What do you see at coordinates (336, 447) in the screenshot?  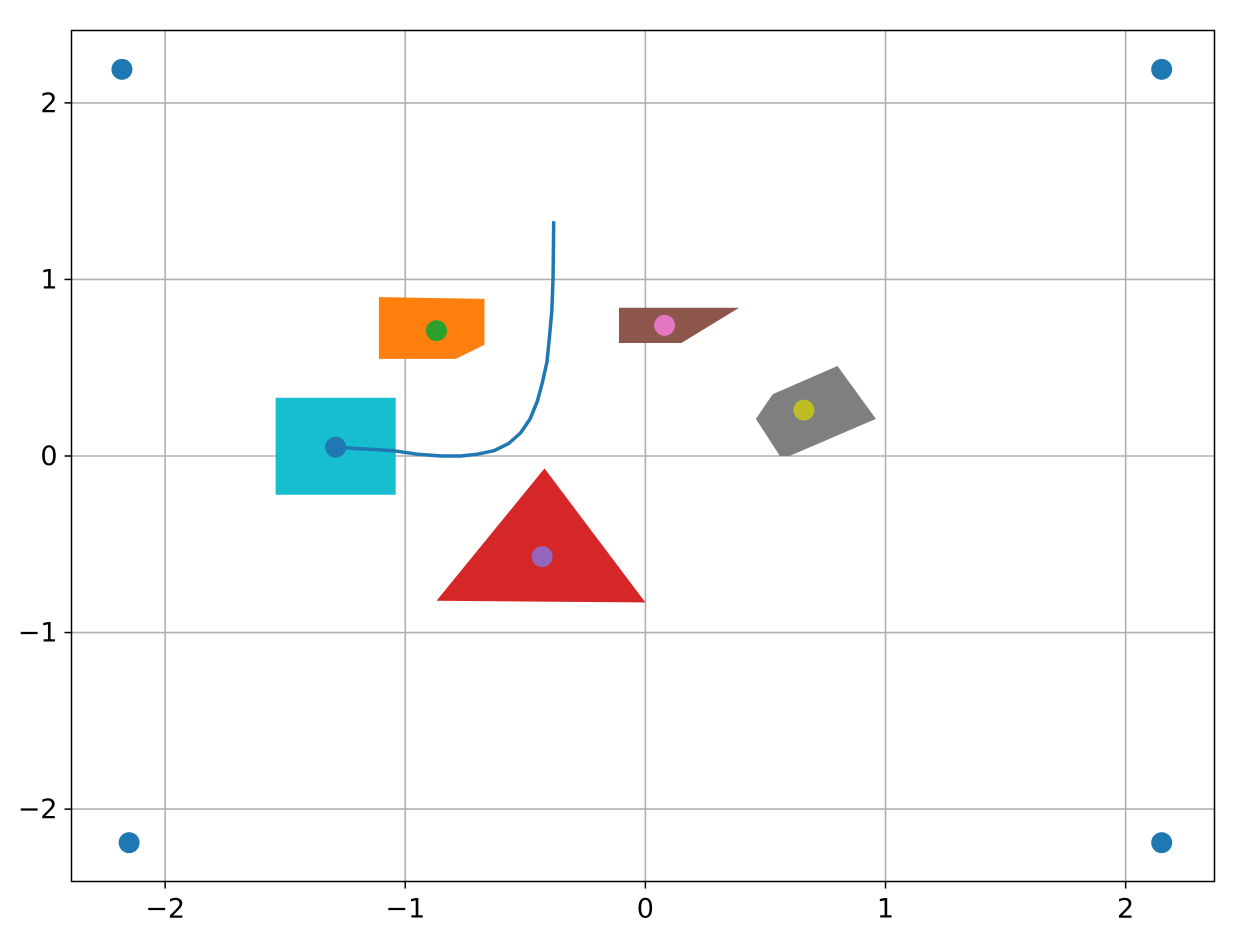 I see `cyan-square-center-point` at bounding box center [336, 447].